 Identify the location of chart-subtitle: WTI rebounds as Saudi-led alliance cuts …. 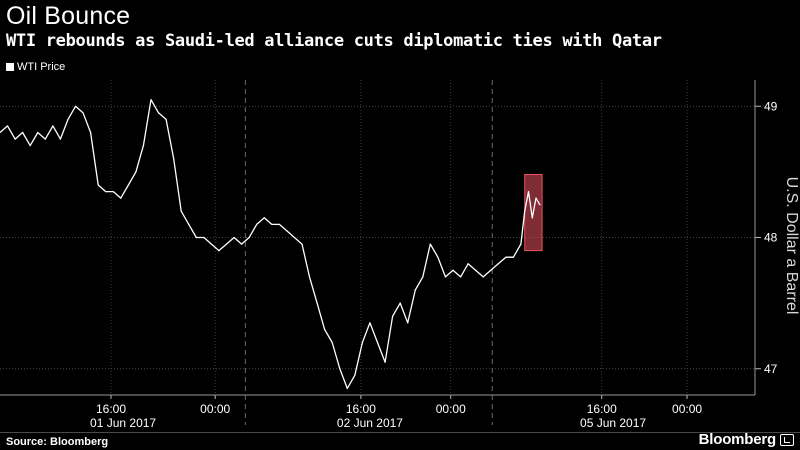
(334, 41).